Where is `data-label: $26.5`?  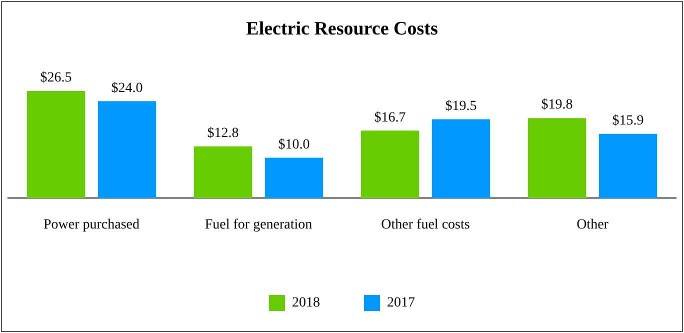
data-label: $26.5 is located at coordinates (56, 78).